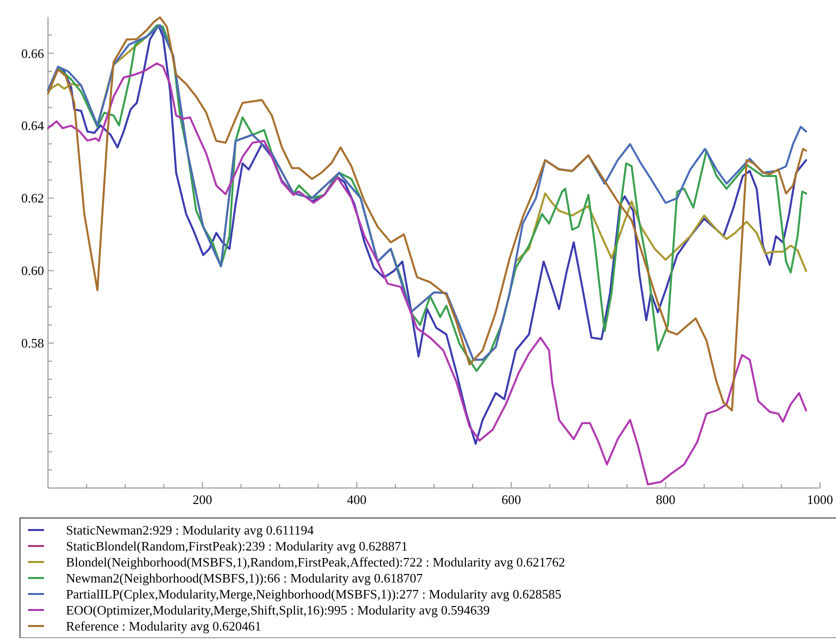 Image resolution: width=836 pixels, height=639 pixels. I want to click on x-tick-label: 400, so click(357, 499).